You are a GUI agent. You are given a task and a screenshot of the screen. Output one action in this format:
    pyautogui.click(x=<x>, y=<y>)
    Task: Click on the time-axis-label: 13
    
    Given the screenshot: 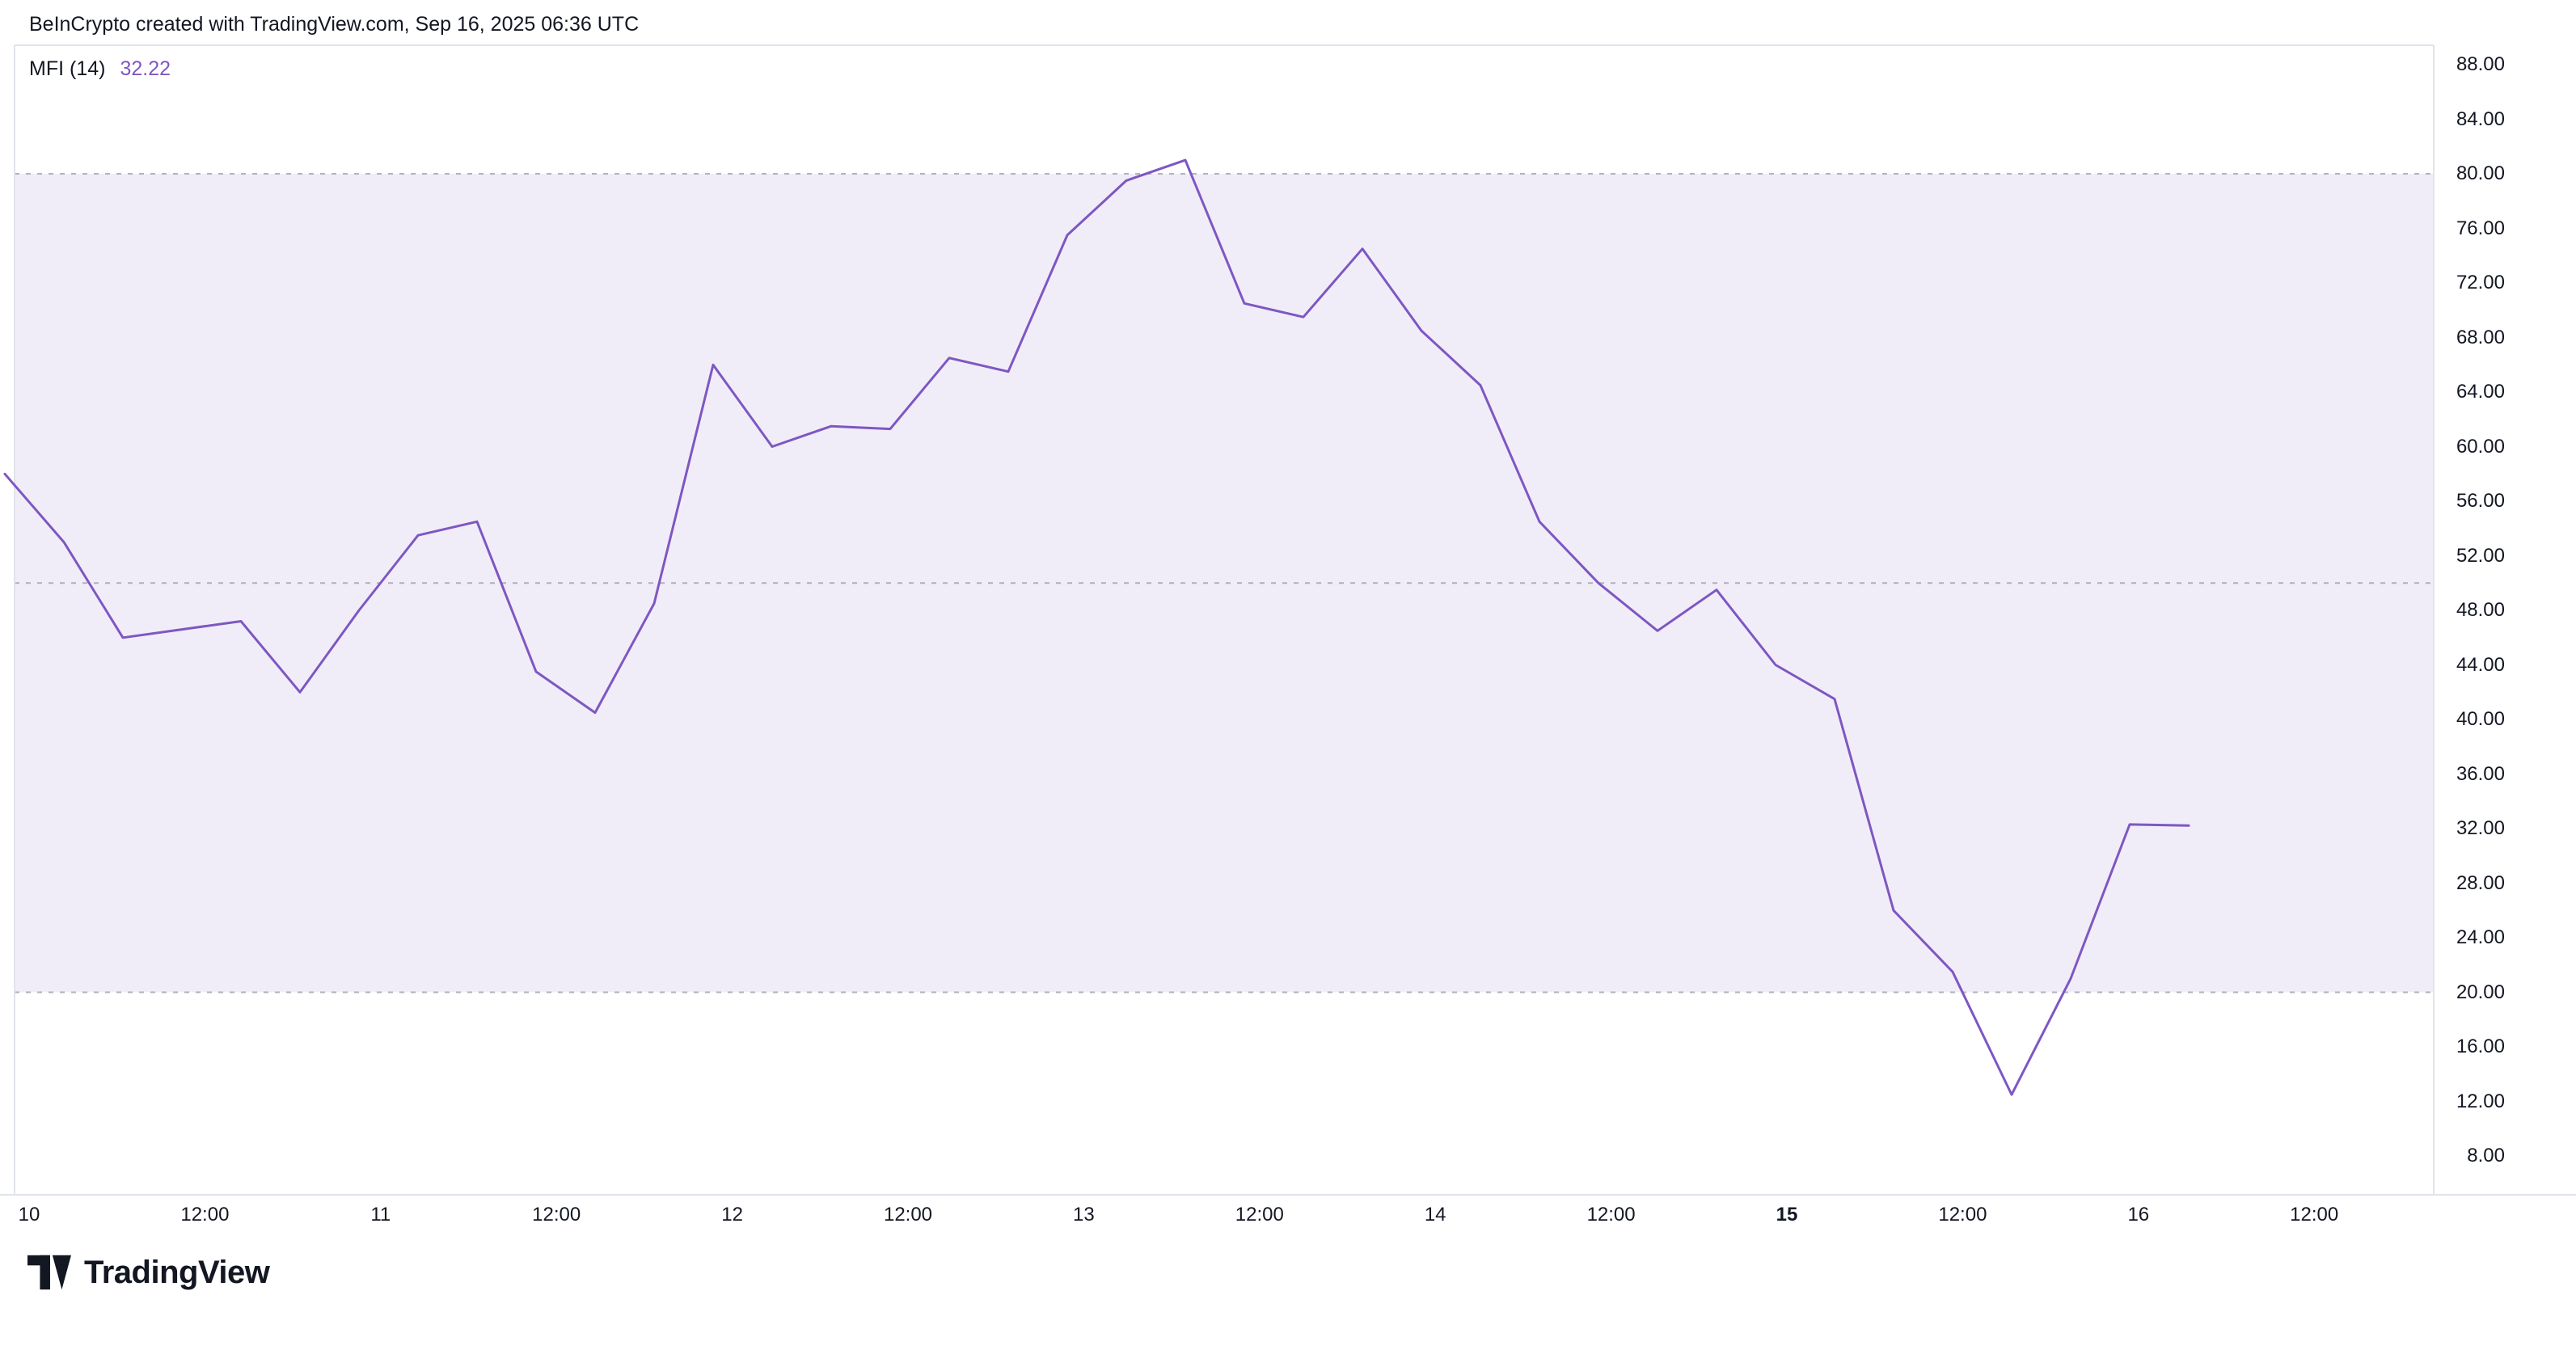 What is the action you would take?
    pyautogui.click(x=1084, y=1215)
    